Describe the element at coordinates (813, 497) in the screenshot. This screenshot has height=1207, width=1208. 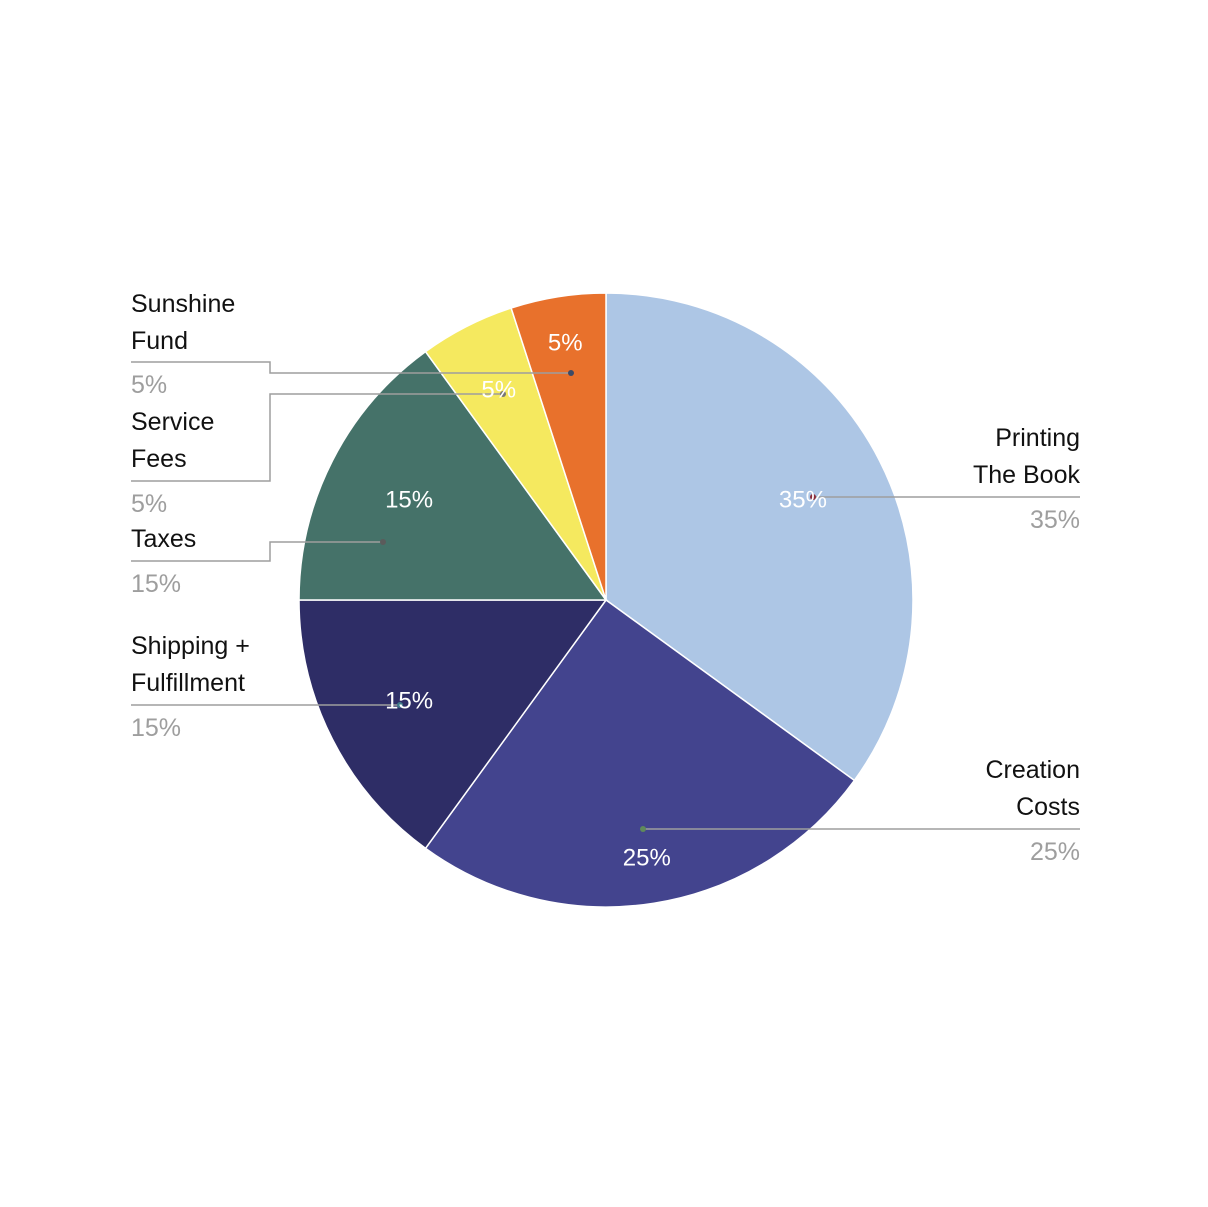
I see `leader-dot-printing-the-book` at that location.